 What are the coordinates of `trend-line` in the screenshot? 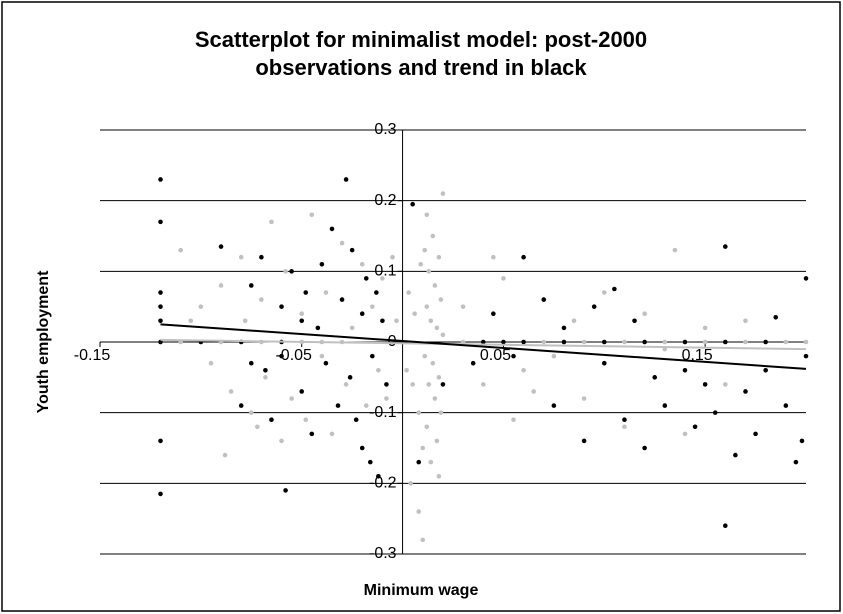 It's located at (483, 346).